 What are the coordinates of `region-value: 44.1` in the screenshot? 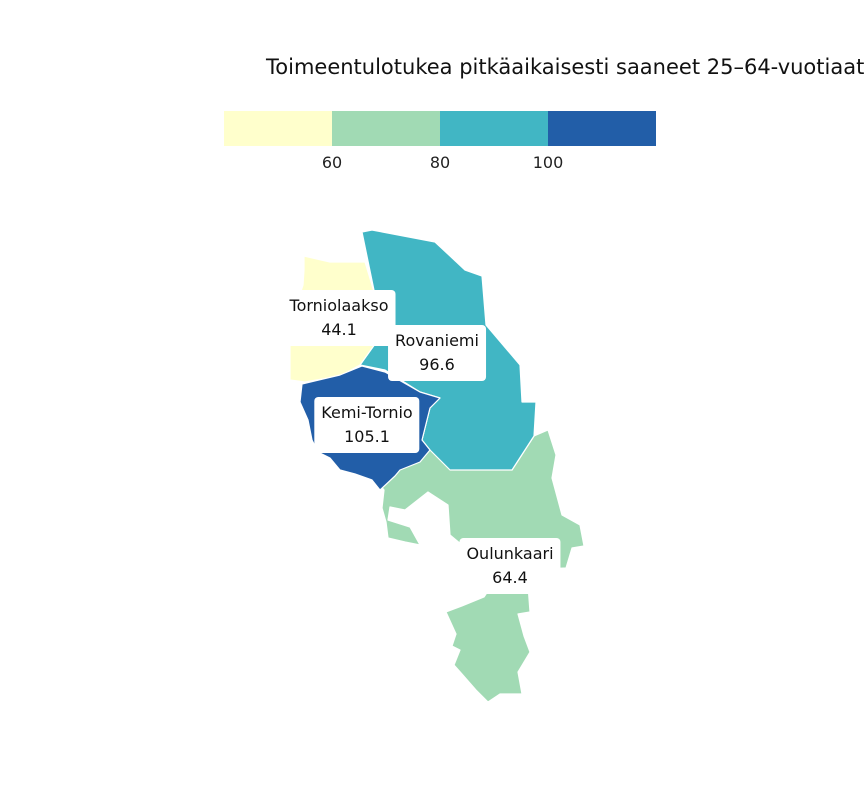 It's located at (339, 329).